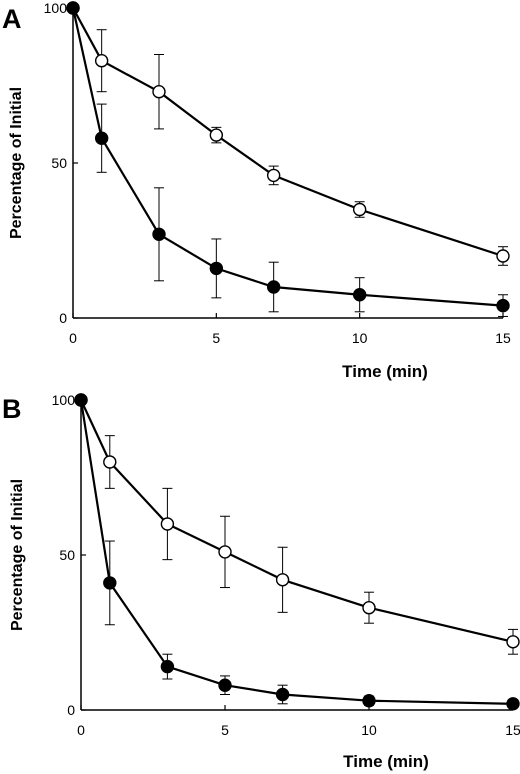 Image resolution: width=520 pixels, height=774 pixels. I want to click on panel-label-b: B, so click(12, 409).